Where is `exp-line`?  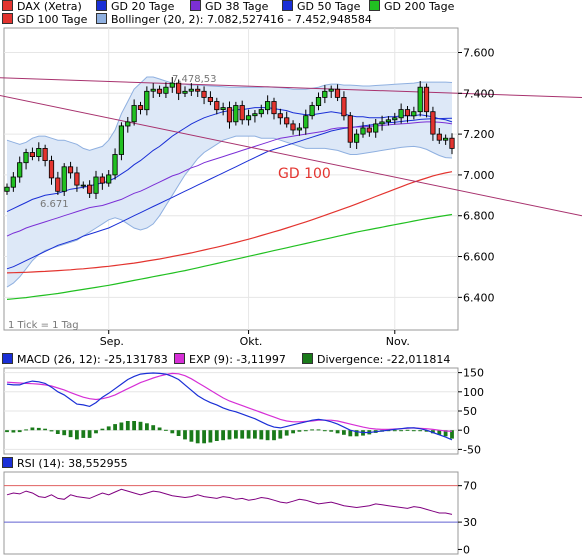 exp-line is located at coordinates (229, 402).